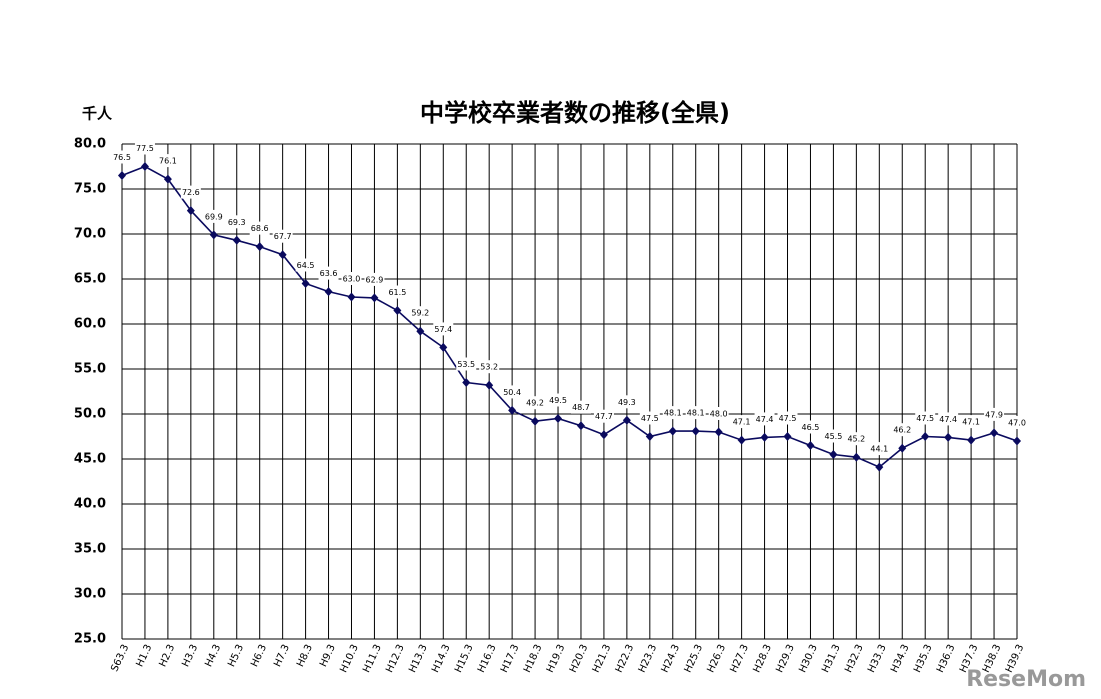 The height and width of the screenshot is (699, 1101). I want to click on x-tick-label: H27.3, so click(739, 659).